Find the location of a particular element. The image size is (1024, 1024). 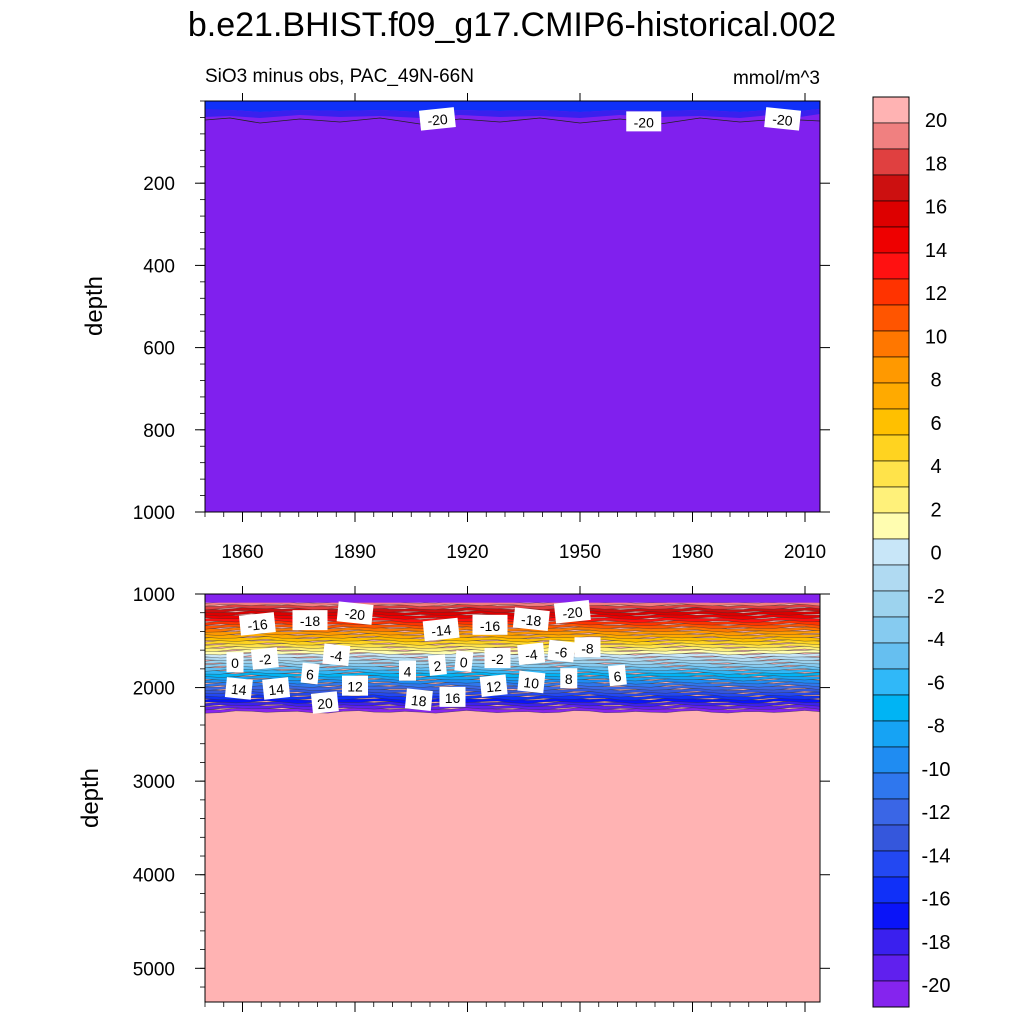

contour-label: -14 is located at coordinates (441, 629).